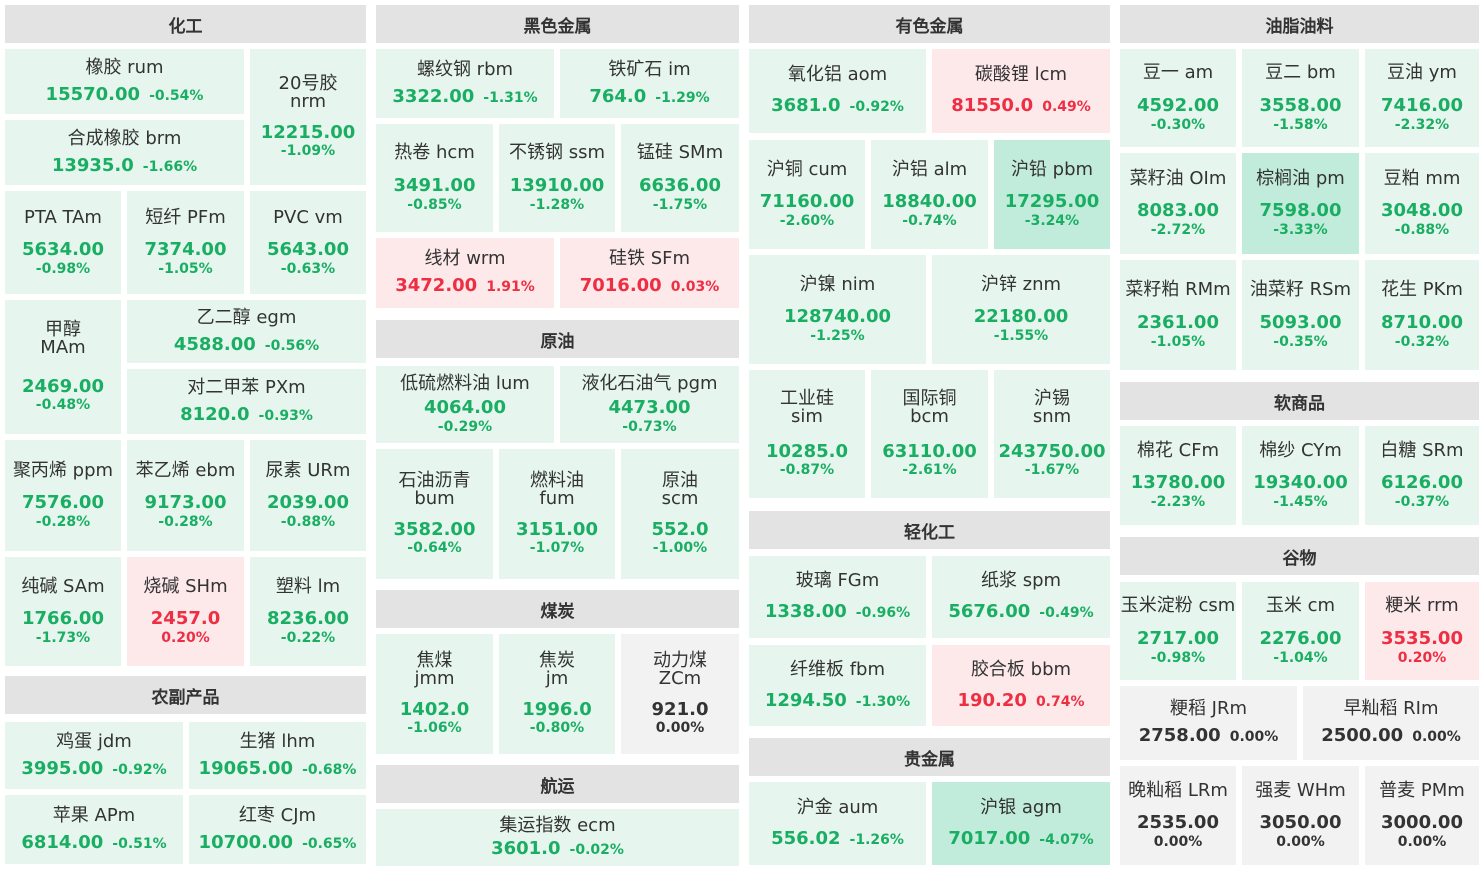  What do you see at coordinates (680, 514) in the screenshot?
I see `quote-cell-scm: 原油 scm 552.0 -1.00%` at bounding box center [680, 514].